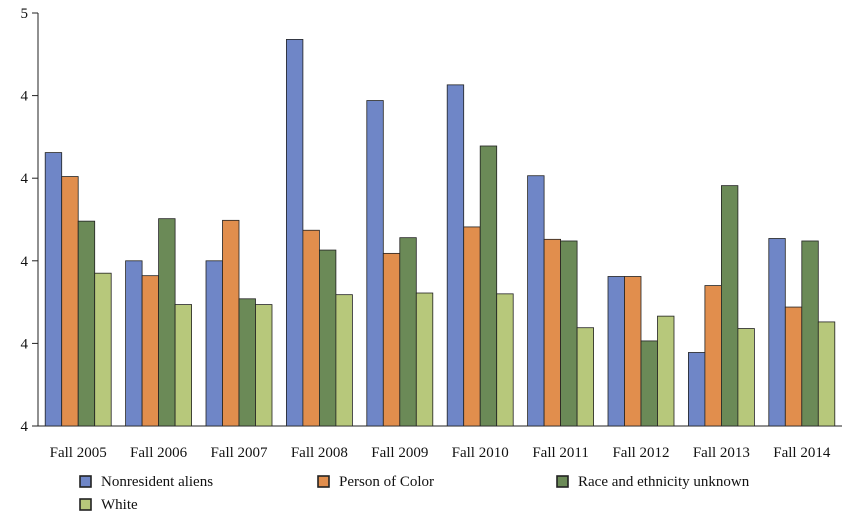 The height and width of the screenshot is (519, 846). I want to click on bar-white-fall-2011, so click(585, 377).